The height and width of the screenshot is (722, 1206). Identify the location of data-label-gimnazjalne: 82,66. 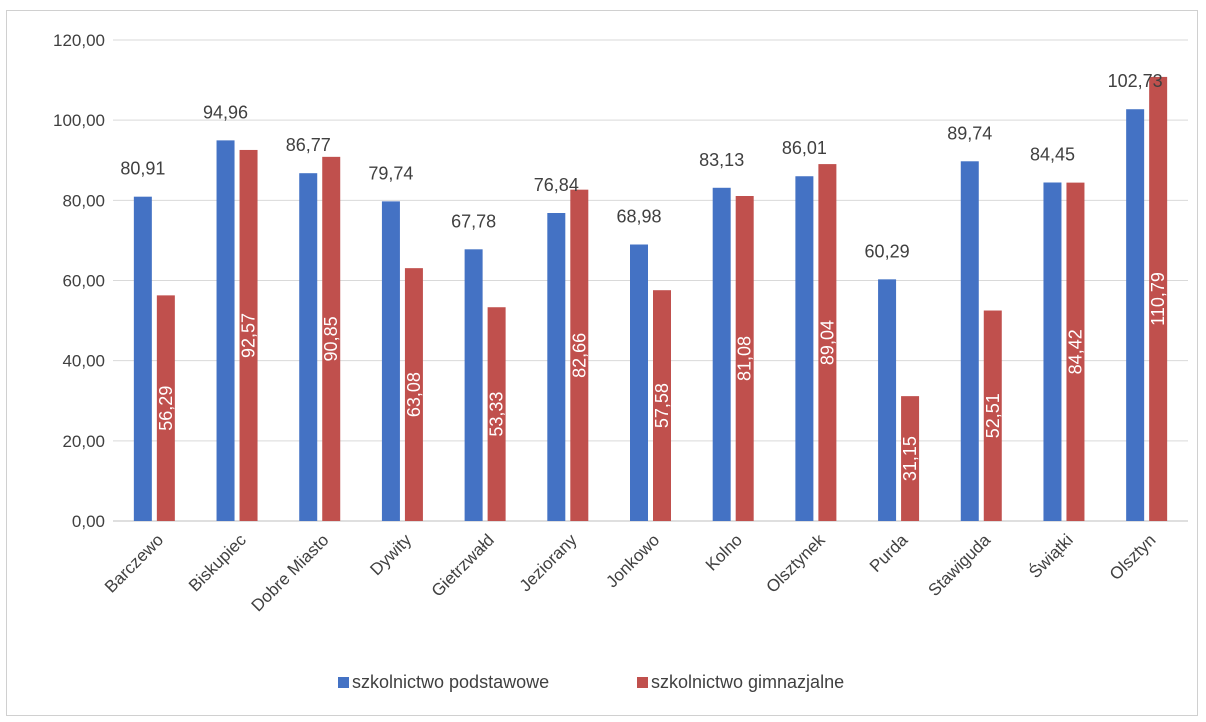
(579, 355).